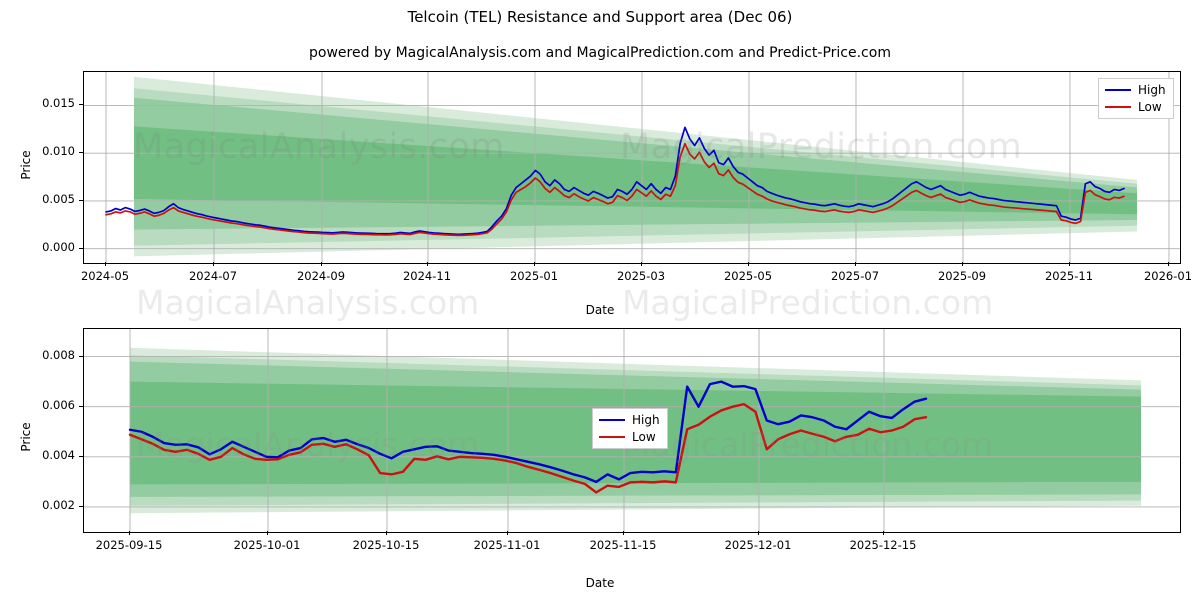 This screenshot has height=600, width=1200. I want to click on x-tick-label: 2025-09, so click(962, 276).